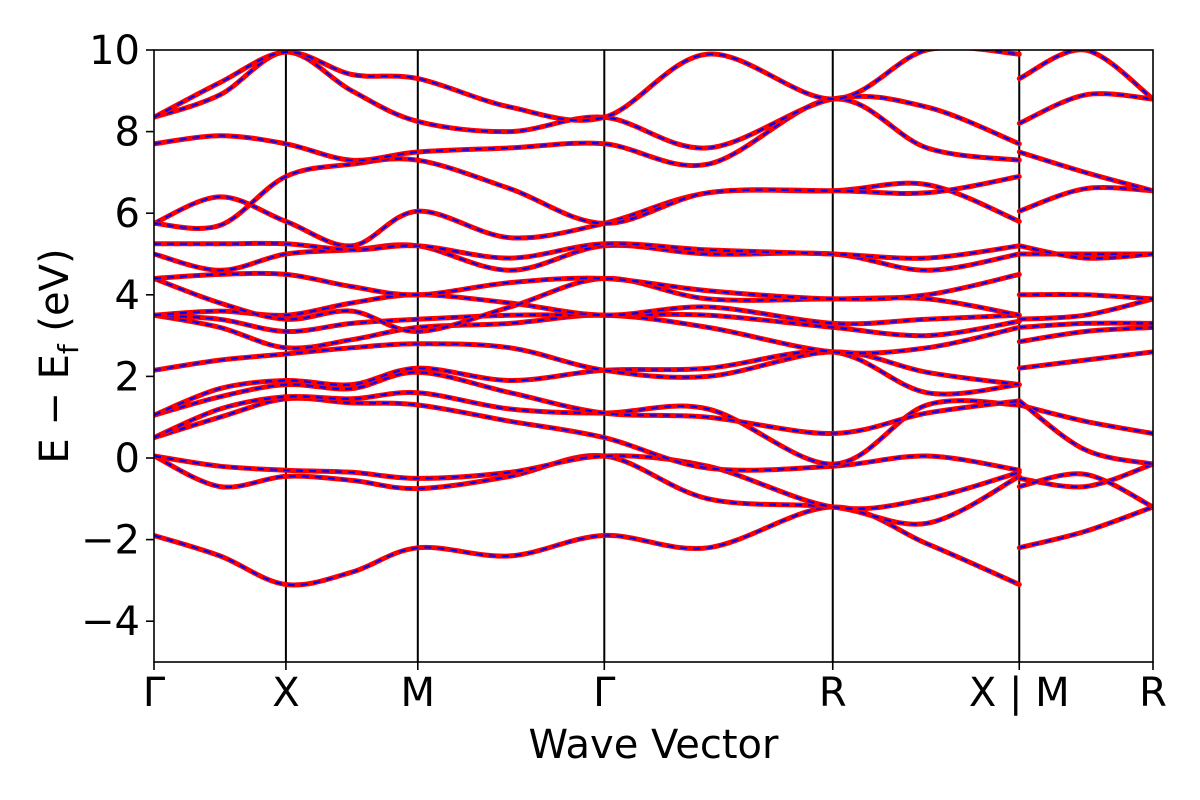  What do you see at coordinates (117, 336) in the screenshot?
I see `y-axis-ticks: −4 −2 0 2 4 6 8 10` at bounding box center [117, 336].